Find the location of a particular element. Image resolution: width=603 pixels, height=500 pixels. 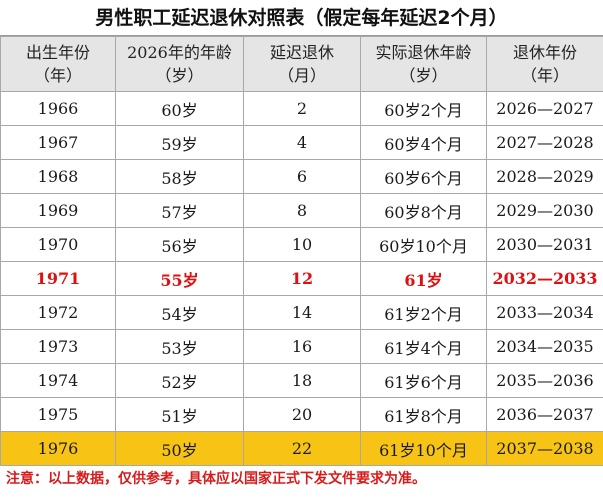

table-row: 1970 56岁 10 60岁10个月 2030—2031 is located at coordinates (301, 244).